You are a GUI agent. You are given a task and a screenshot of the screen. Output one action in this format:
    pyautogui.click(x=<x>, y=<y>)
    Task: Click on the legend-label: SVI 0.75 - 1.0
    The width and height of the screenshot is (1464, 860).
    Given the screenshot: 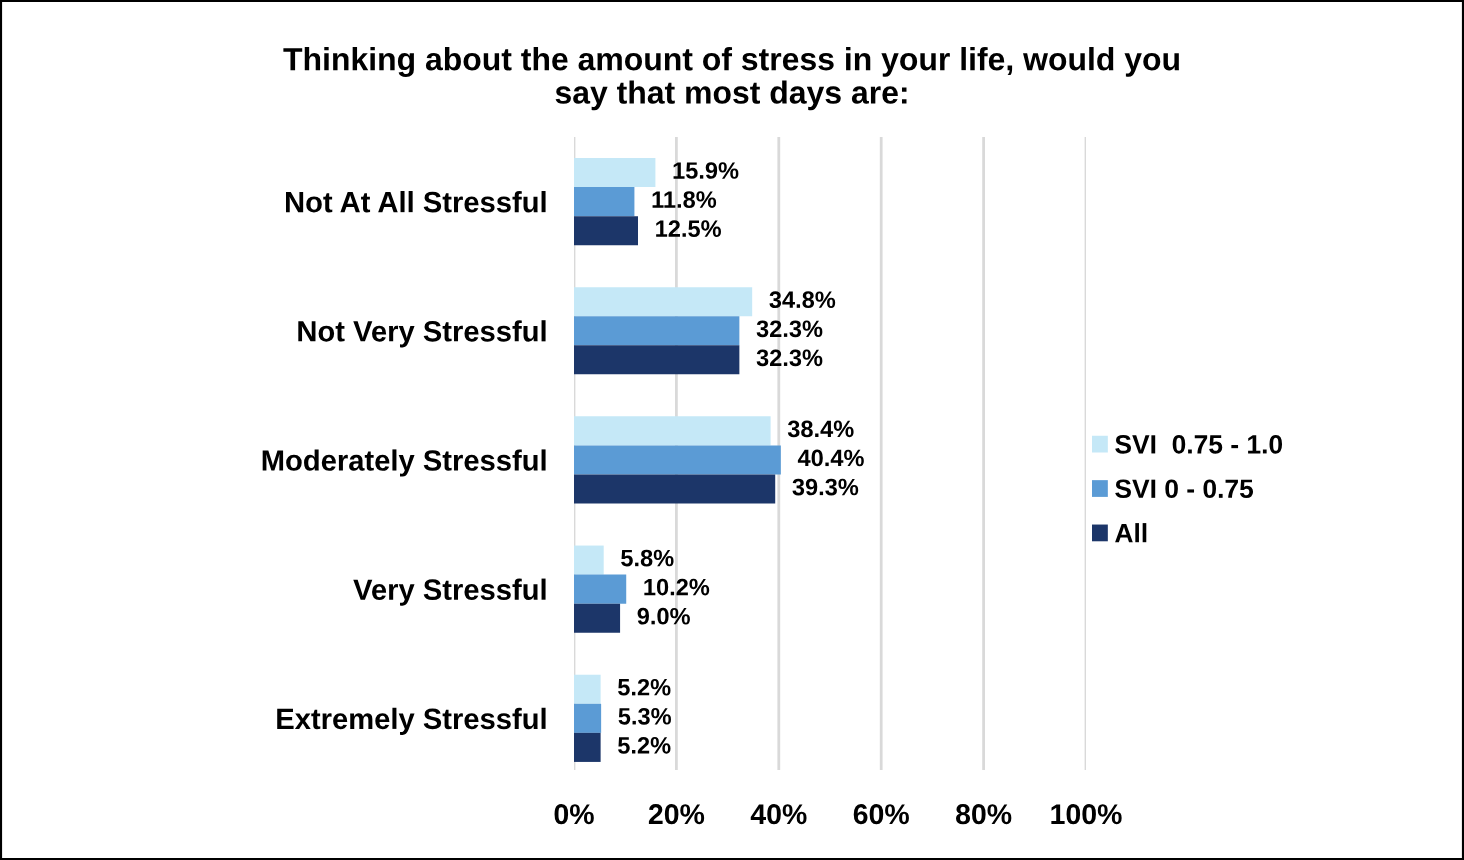 What is the action you would take?
    pyautogui.click(x=1199, y=444)
    